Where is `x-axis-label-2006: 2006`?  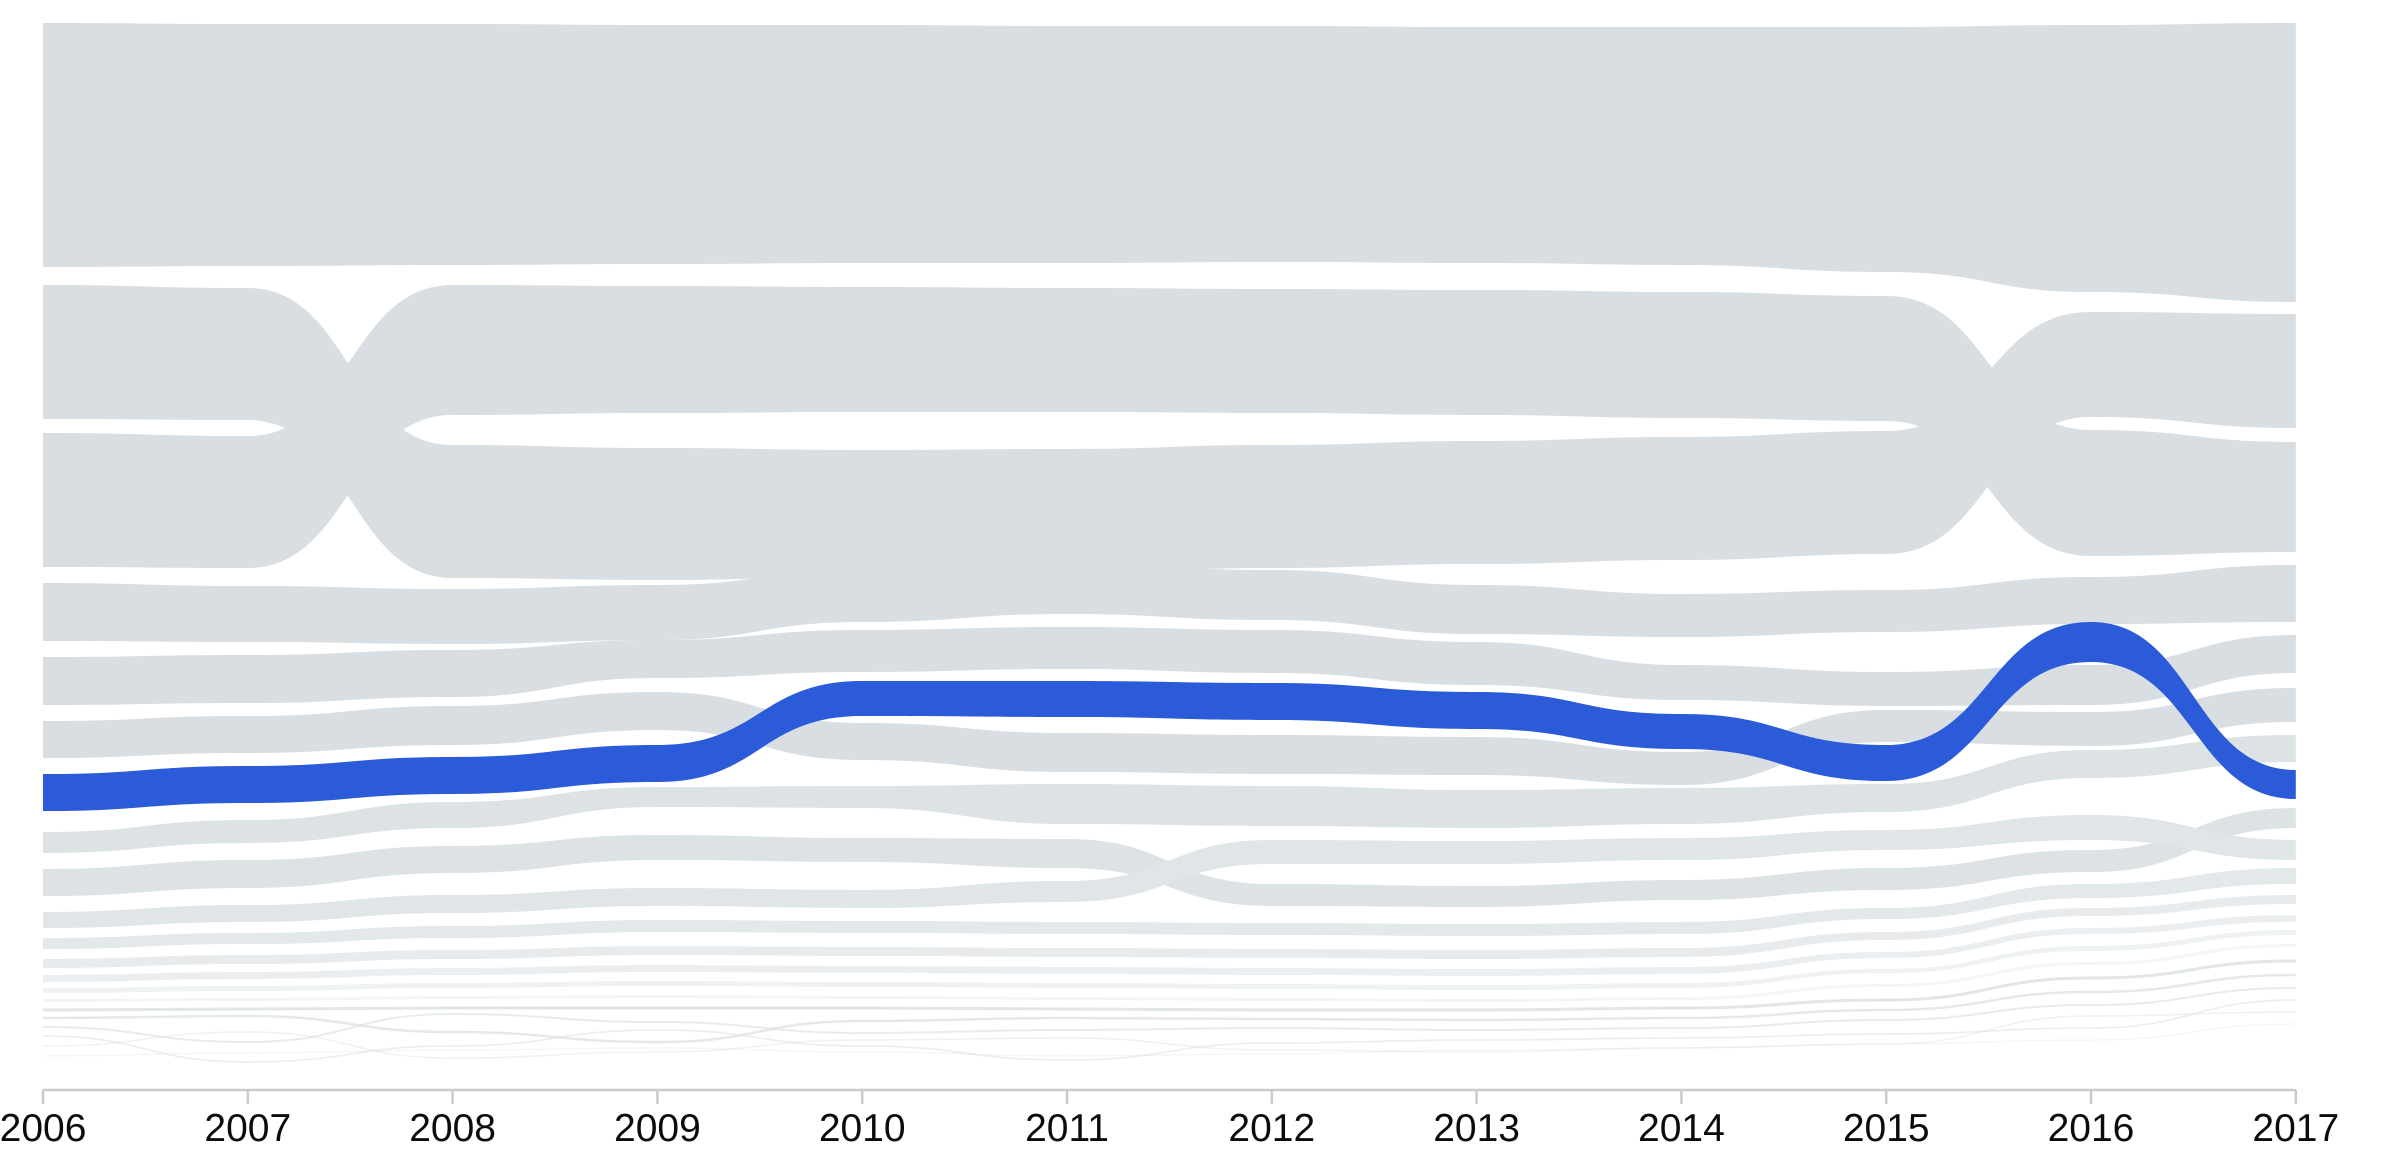 x-axis-label-2006: 2006 is located at coordinates (43, 1128).